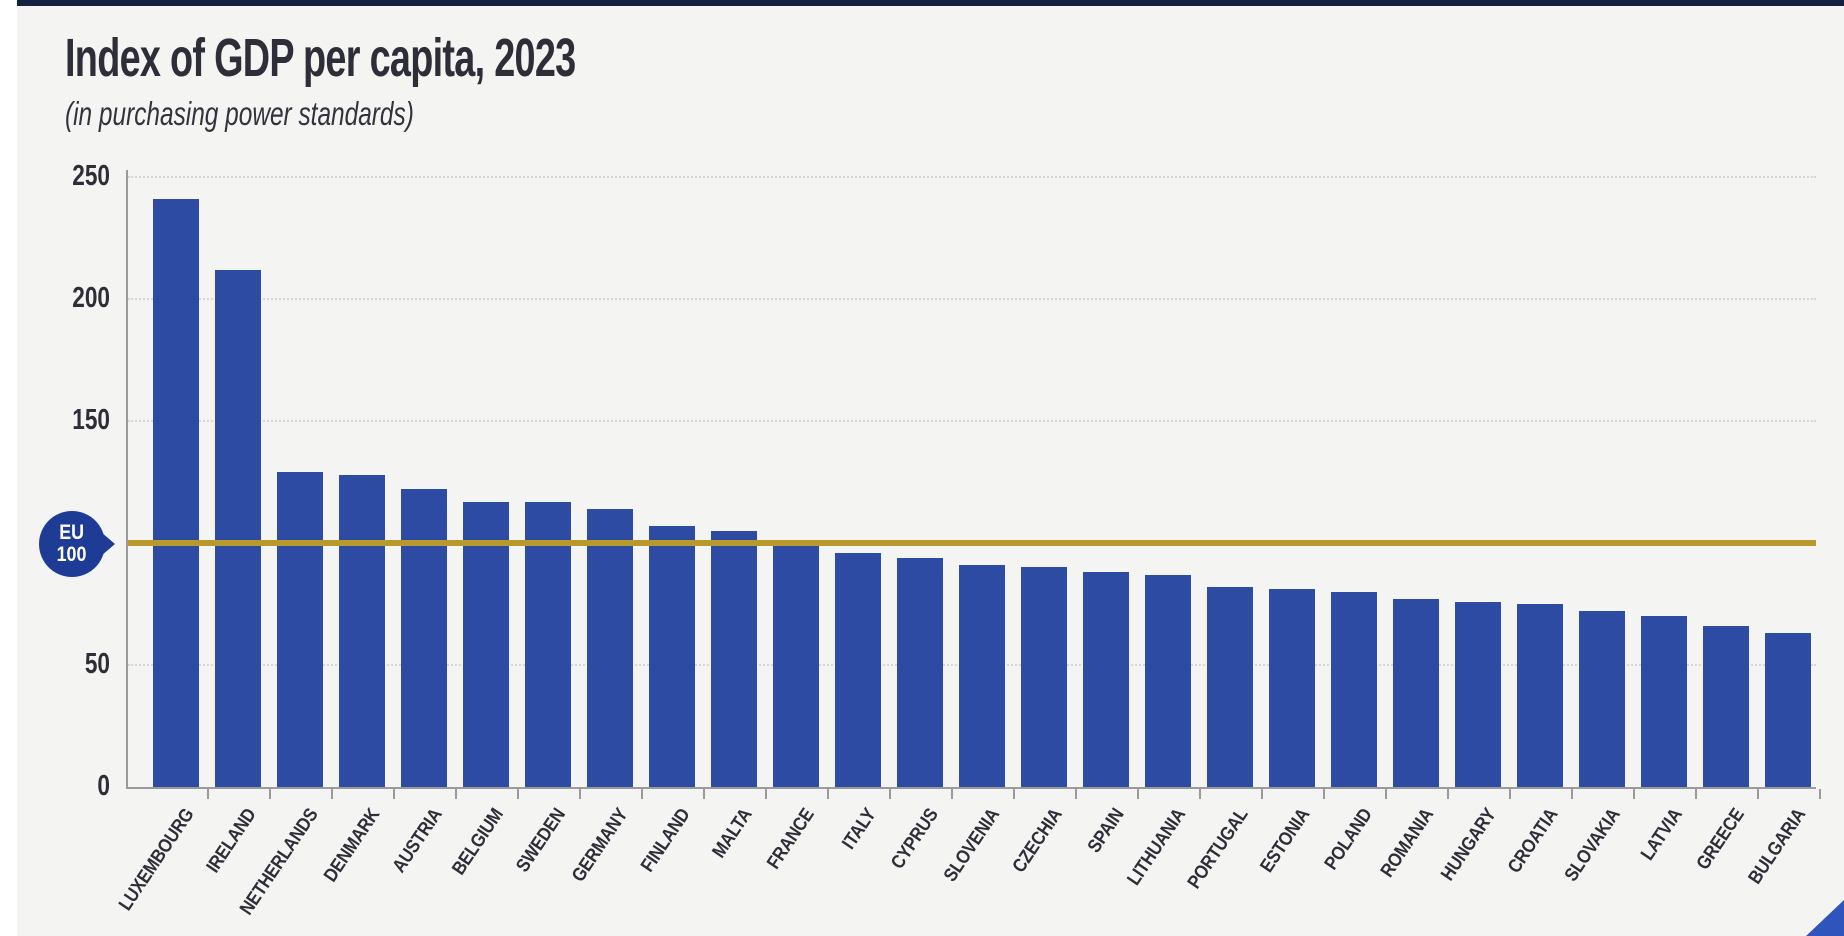 This screenshot has height=936, width=1844. Describe the element at coordinates (665, 840) in the screenshot. I see `country-label-text: FINLAND` at that location.